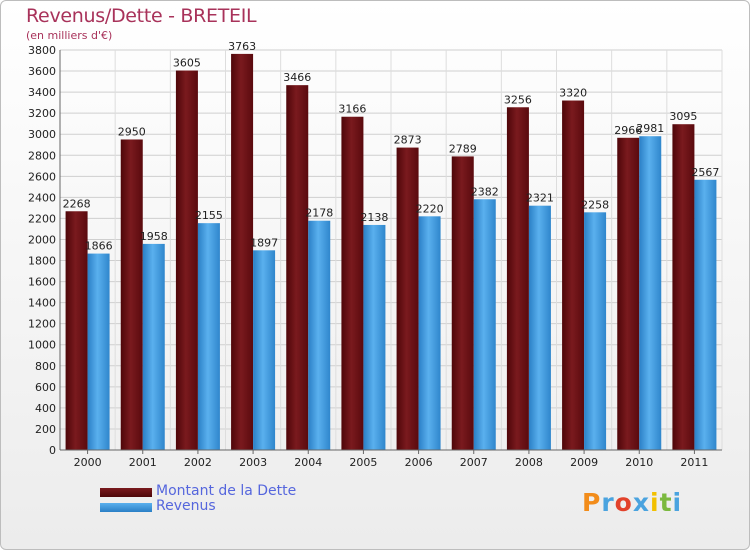  I want to click on chart-subtitle: (en milliers d'€), so click(69, 35).